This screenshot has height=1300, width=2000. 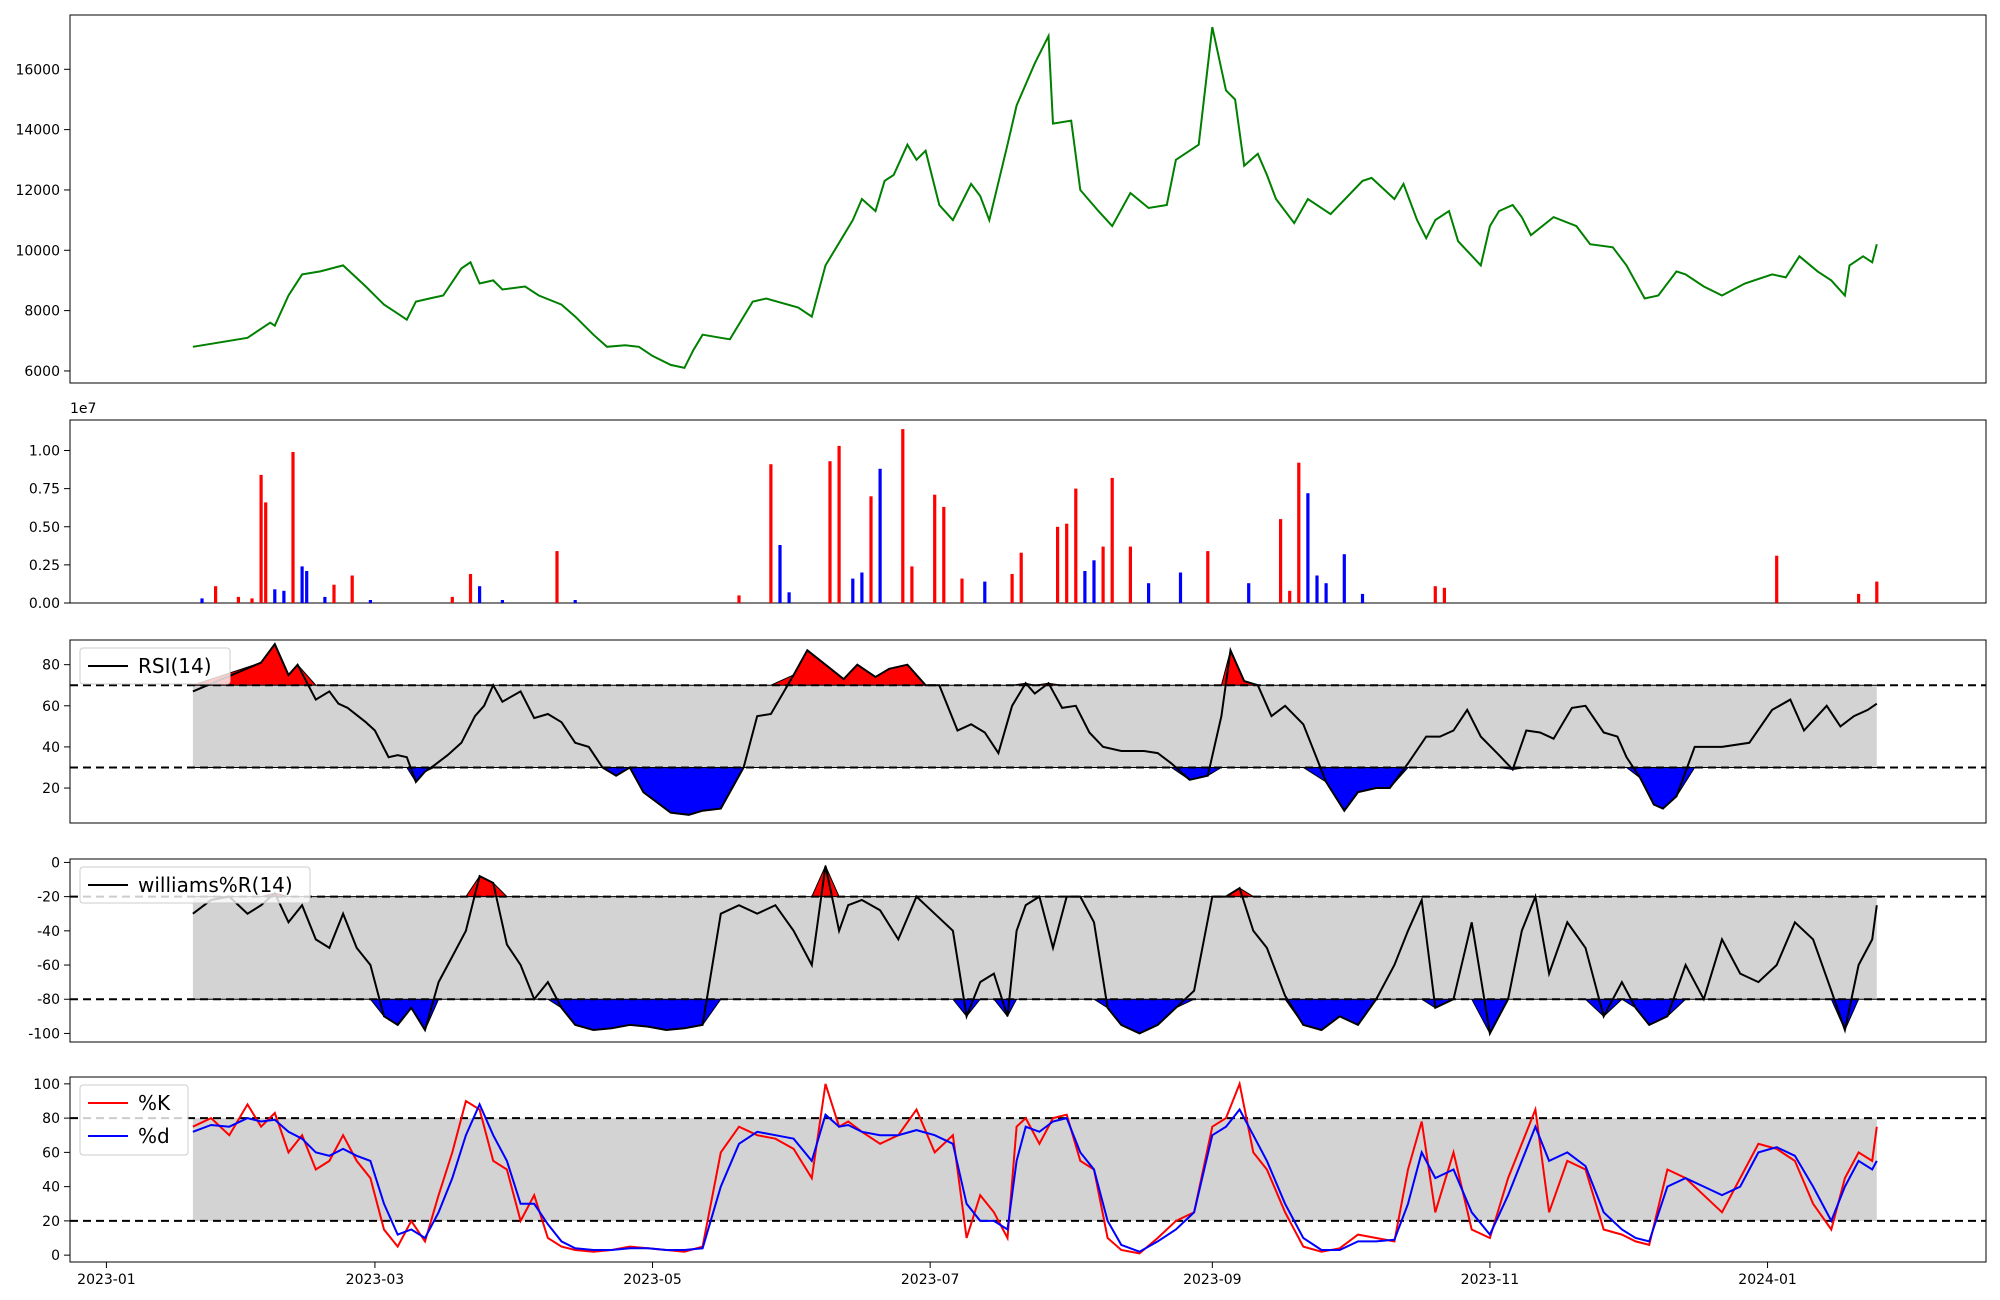 What do you see at coordinates (1767, 1280) in the screenshot?
I see `x-tick-label: 2024-01` at bounding box center [1767, 1280].